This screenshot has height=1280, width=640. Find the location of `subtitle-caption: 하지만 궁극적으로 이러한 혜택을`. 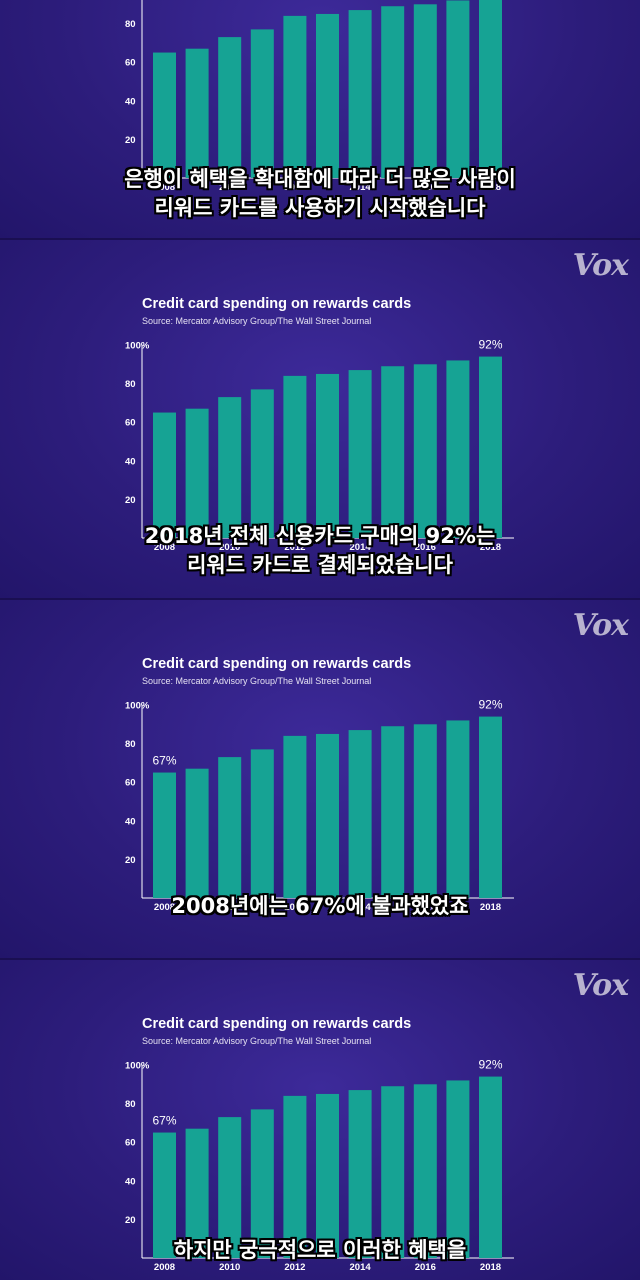

subtitle-caption: 하지만 궁극적으로 이러한 혜택을 is located at coordinates (320, 1250).